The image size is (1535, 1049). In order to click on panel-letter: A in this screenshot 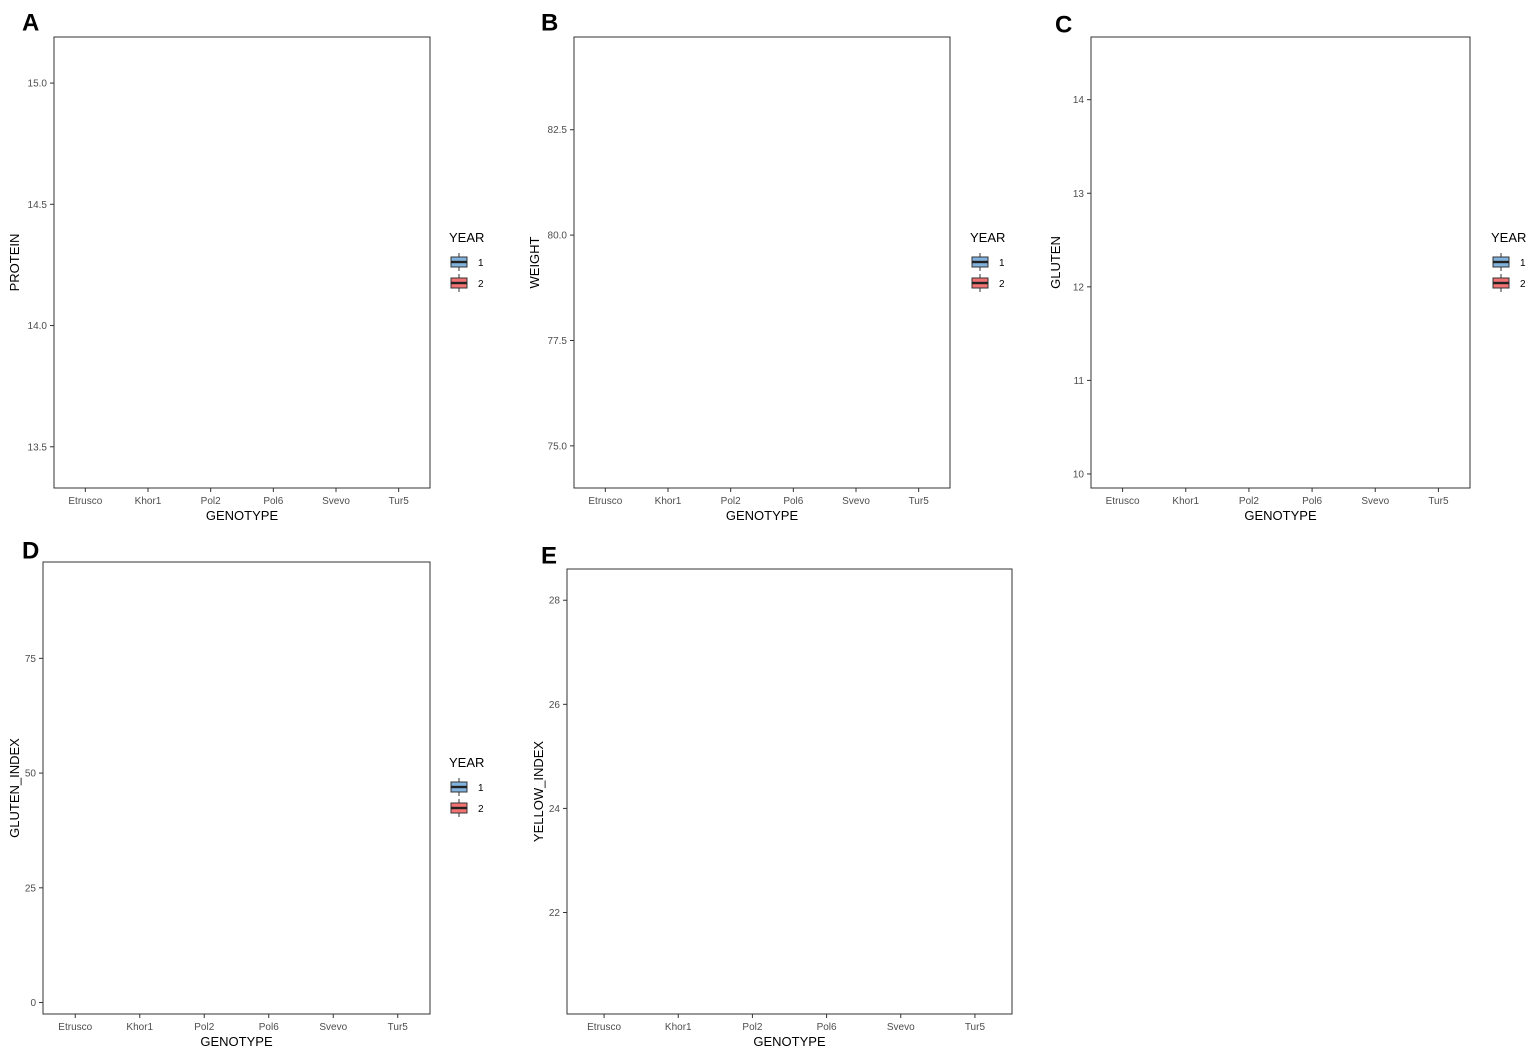, I will do `click(30, 22)`.